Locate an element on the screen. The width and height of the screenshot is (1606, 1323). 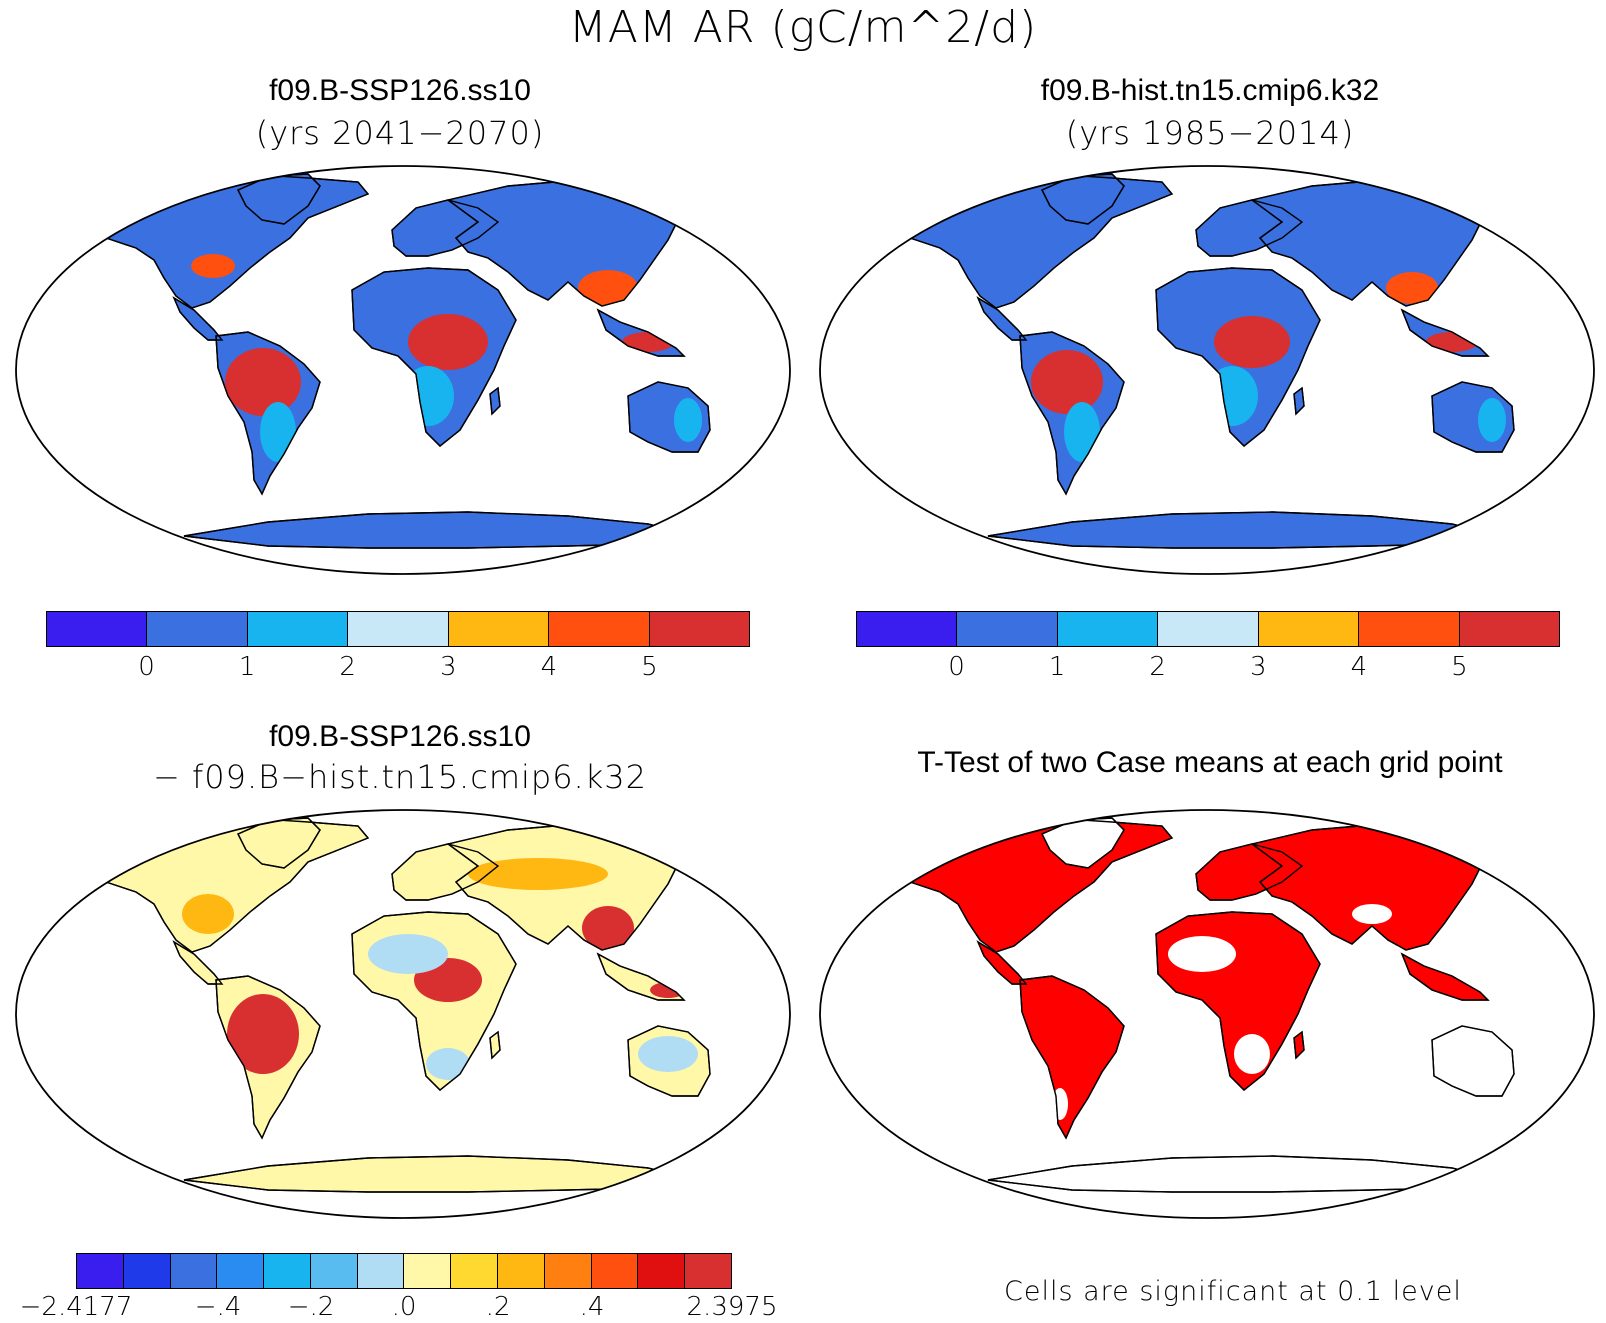
map-historical is located at coordinates (1207, 370).